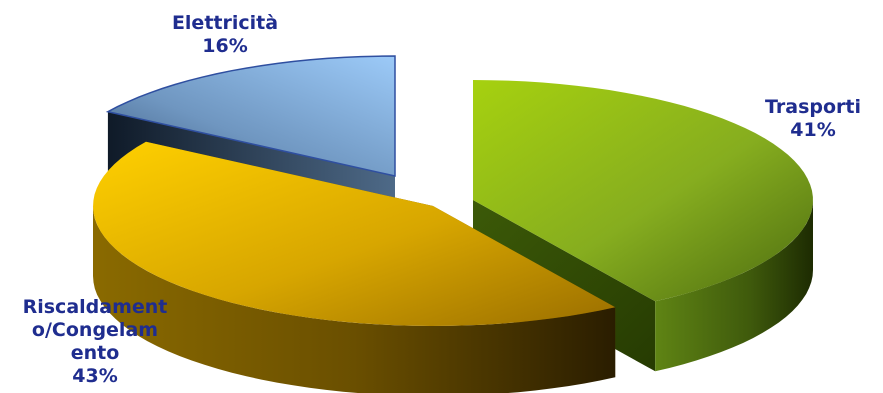 The width and height of the screenshot is (883, 393). What do you see at coordinates (225, 46) in the screenshot?
I see `label-elettricita-value: 16%` at bounding box center [225, 46].